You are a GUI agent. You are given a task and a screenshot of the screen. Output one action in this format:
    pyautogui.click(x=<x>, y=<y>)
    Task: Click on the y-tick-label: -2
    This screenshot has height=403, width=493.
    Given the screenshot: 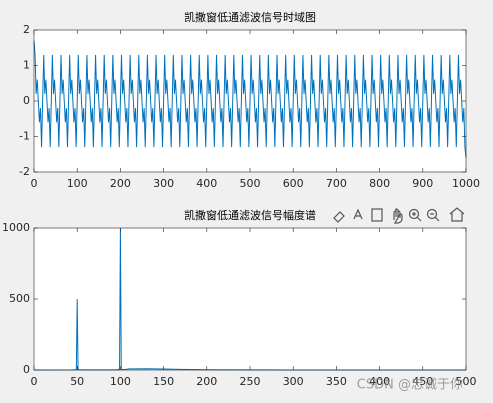 What is the action you would take?
    pyautogui.click(x=24, y=171)
    